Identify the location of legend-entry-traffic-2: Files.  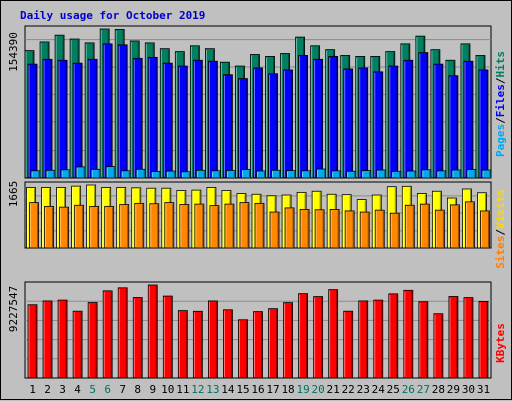
(500, 100).